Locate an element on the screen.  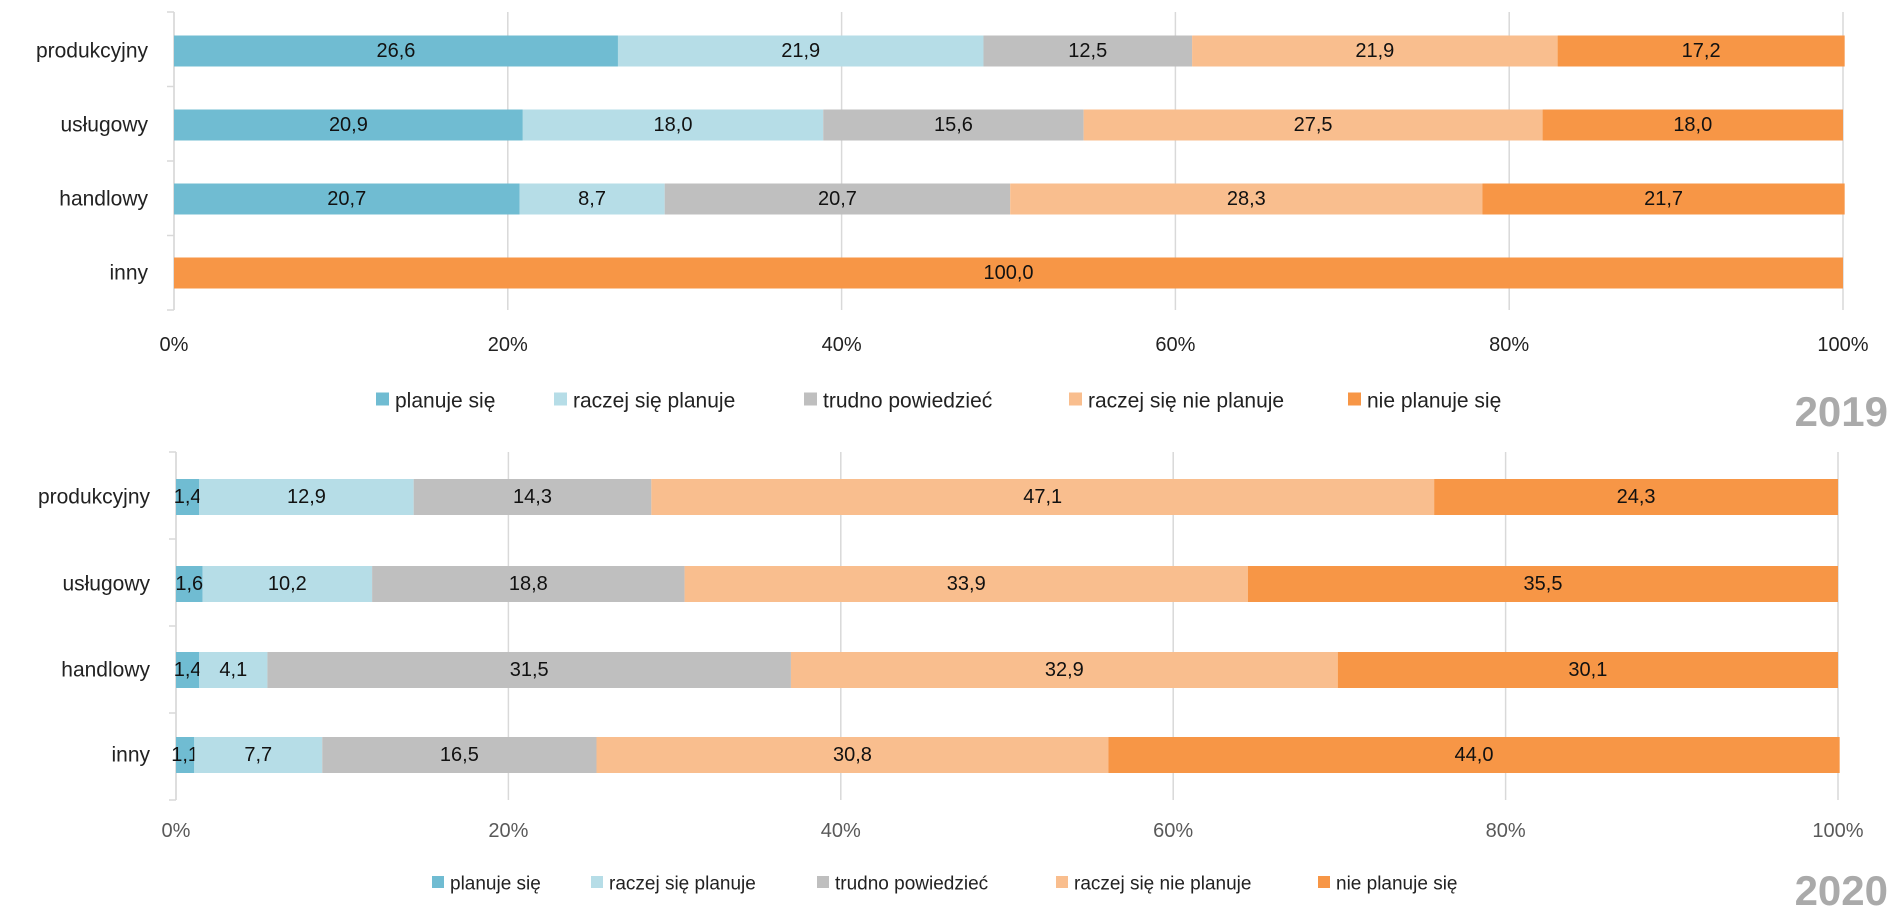
data-label: 30,8 is located at coordinates (852, 755).